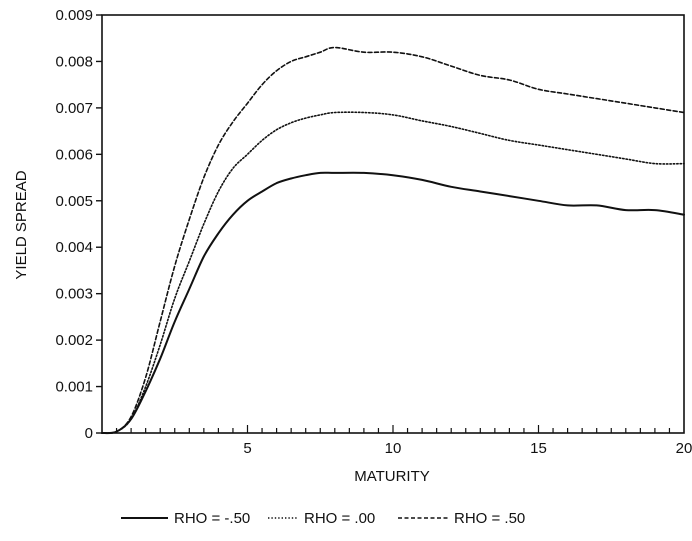  I want to click on legend: RHO = -.50 RHO = .00 RHO = .50, so click(323, 518).